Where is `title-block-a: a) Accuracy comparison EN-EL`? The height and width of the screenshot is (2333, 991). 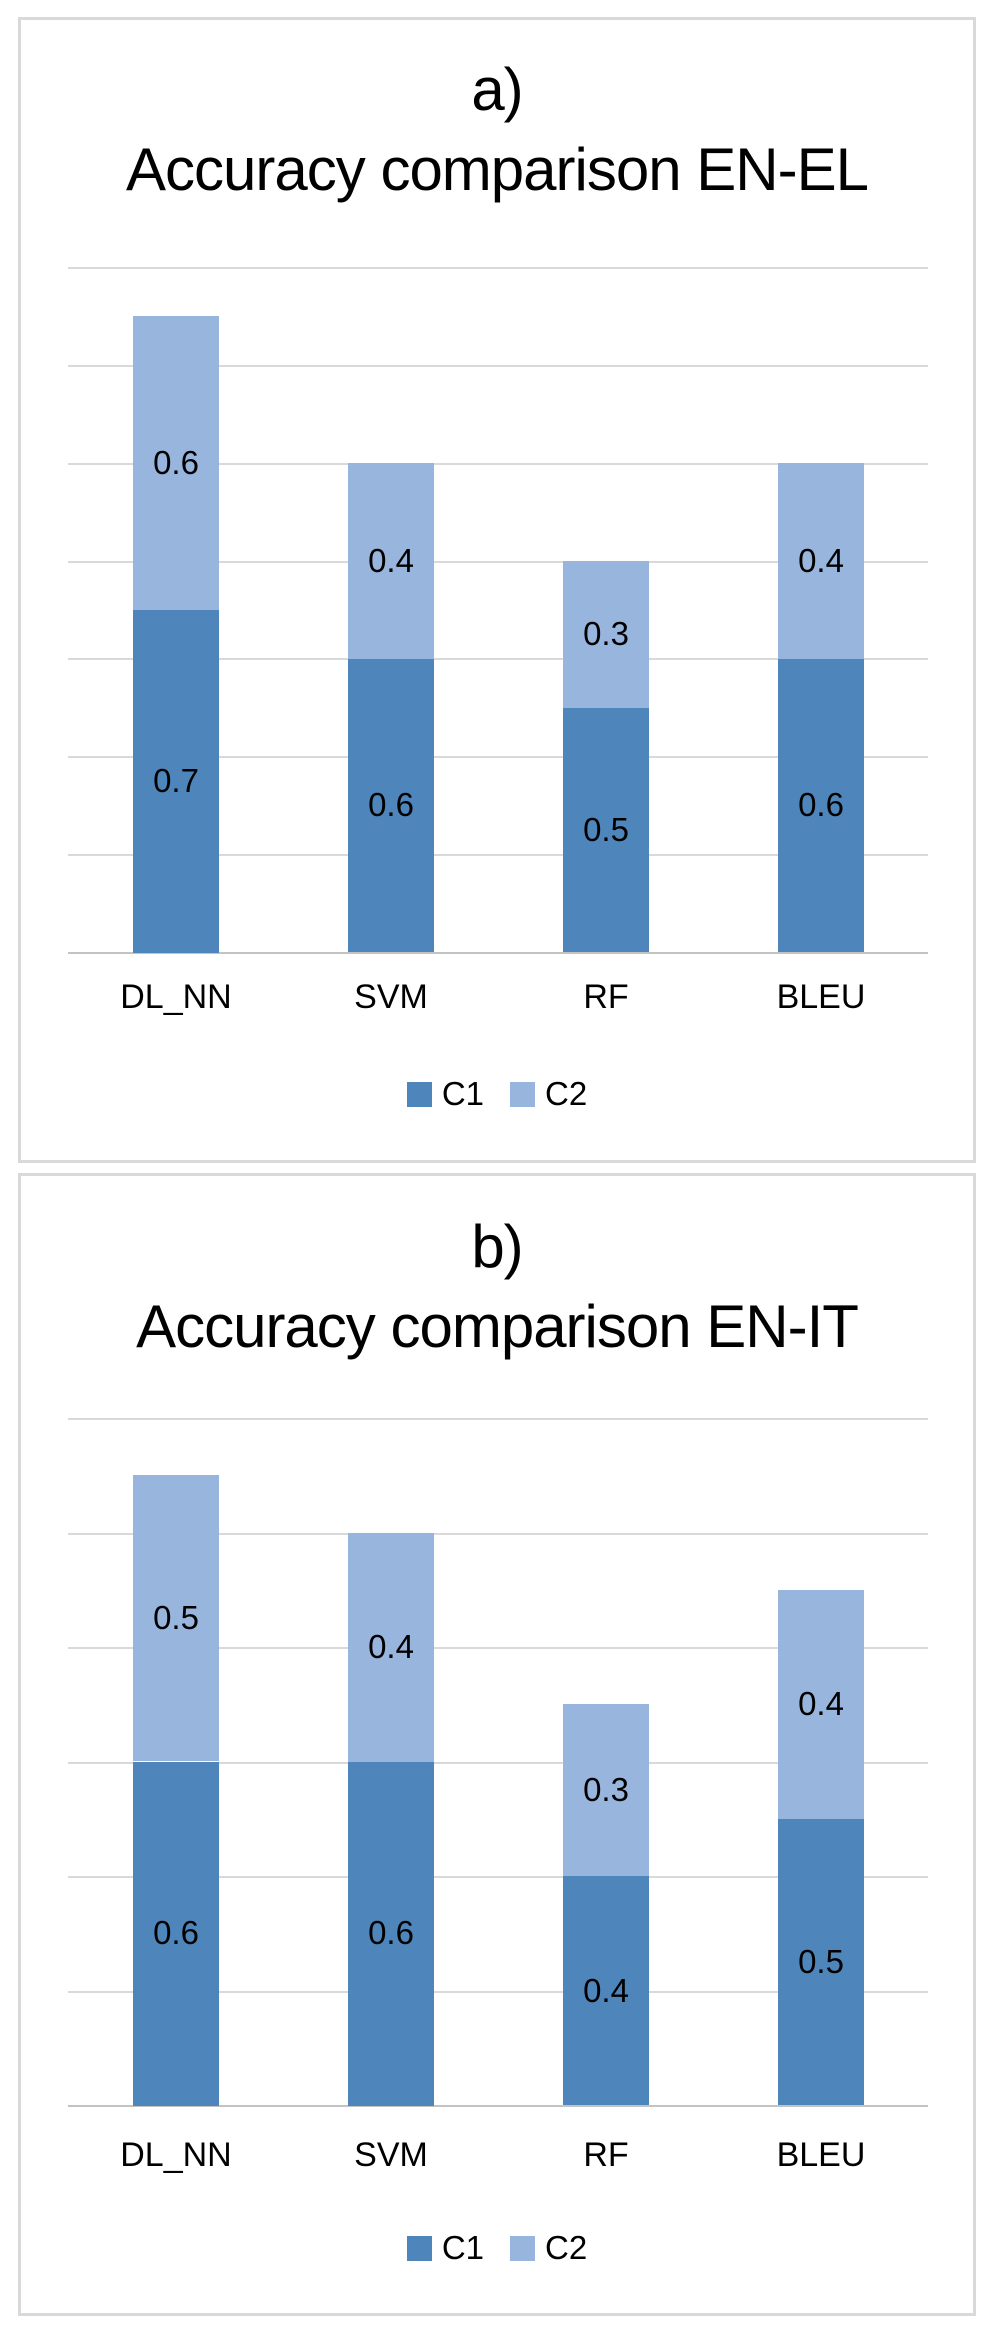
title-block-a: a) Accuracy comparison EN-EL is located at coordinates (497, 130).